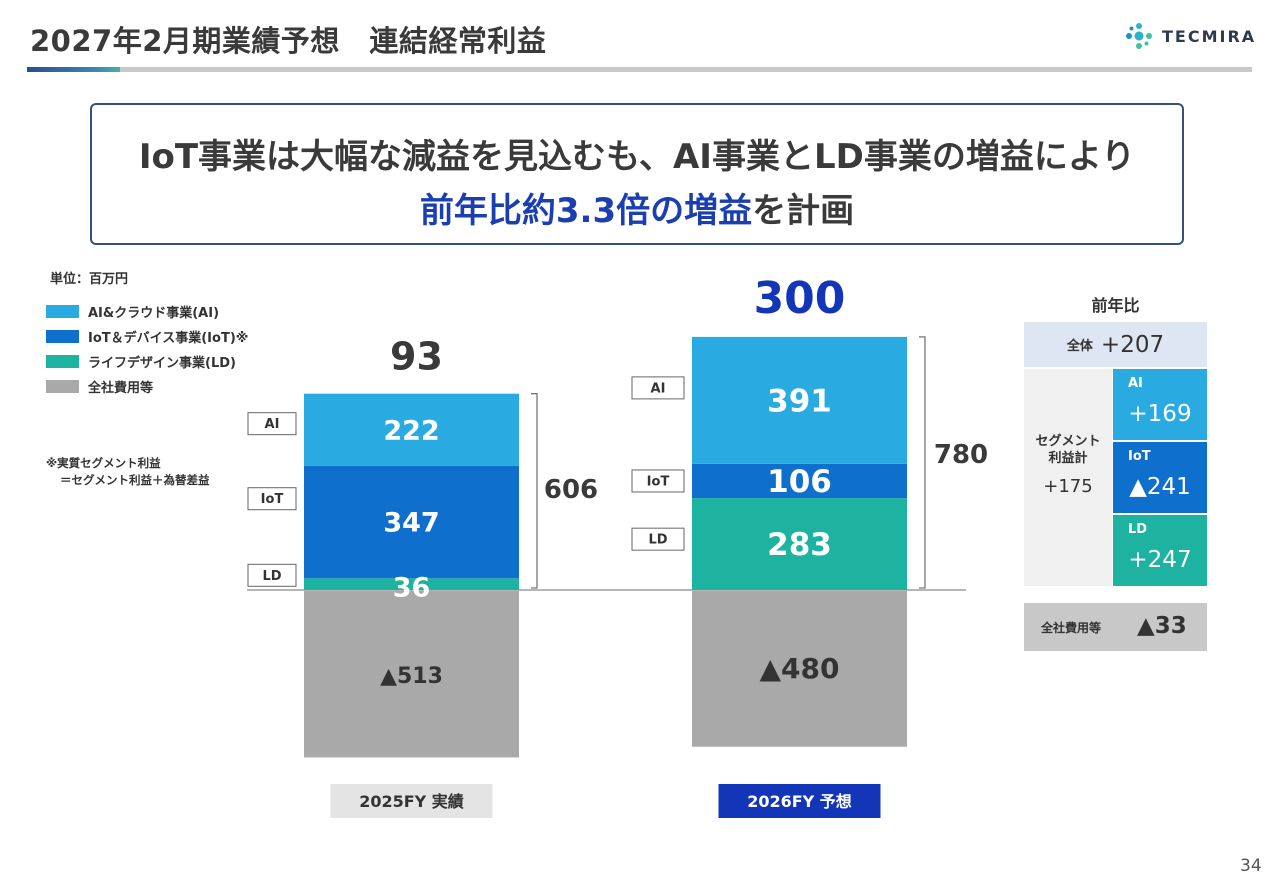  Describe the element at coordinates (62, 336) in the screenshot. I see `legend-swatch-iot` at that location.